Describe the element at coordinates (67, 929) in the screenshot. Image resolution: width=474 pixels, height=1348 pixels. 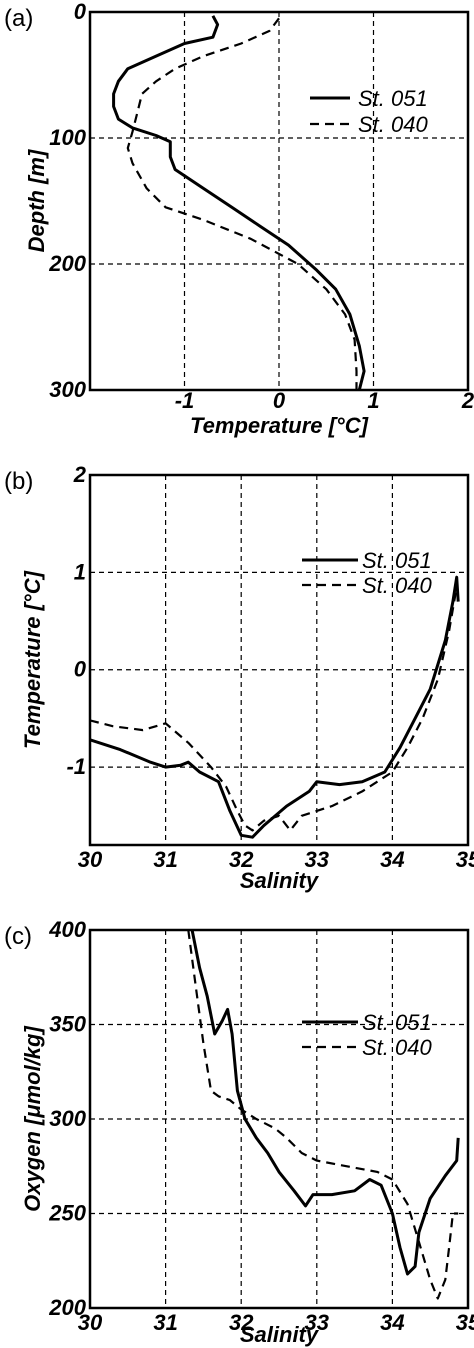
I see `y-tick-label: 400` at that location.